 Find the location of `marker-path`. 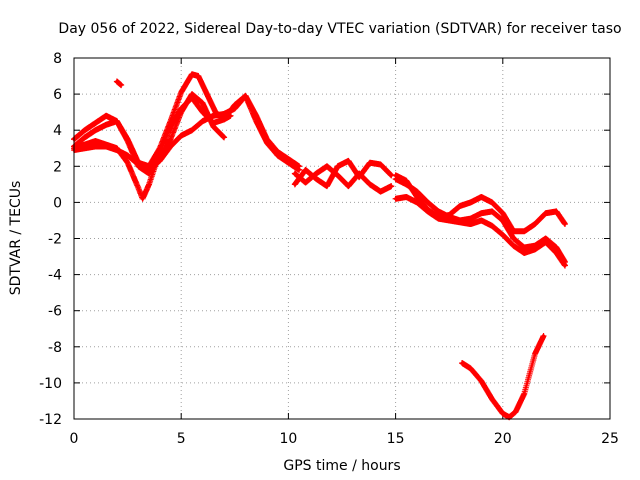

marker-path is located at coordinates (119, 83).